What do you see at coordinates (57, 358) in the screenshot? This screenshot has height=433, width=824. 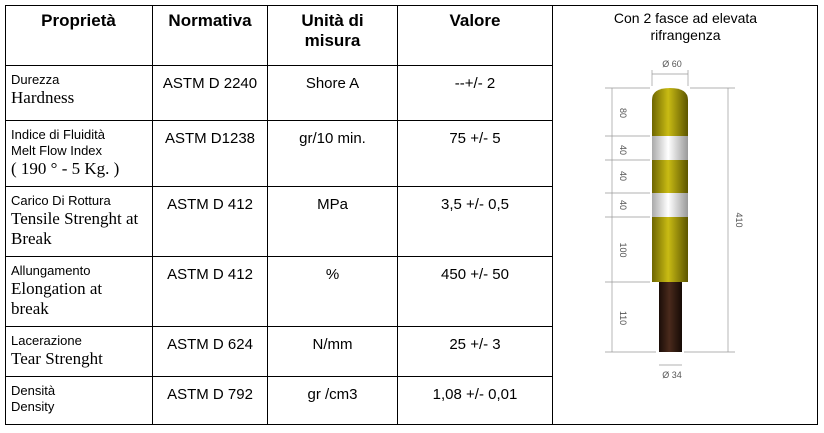 I see `property-en: Tear Strenght` at bounding box center [57, 358].